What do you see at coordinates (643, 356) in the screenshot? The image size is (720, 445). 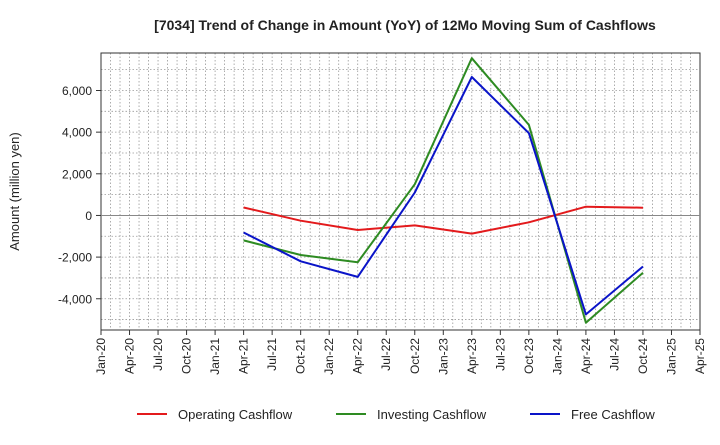 I see `x-tick-label: Oct-24` at bounding box center [643, 356].